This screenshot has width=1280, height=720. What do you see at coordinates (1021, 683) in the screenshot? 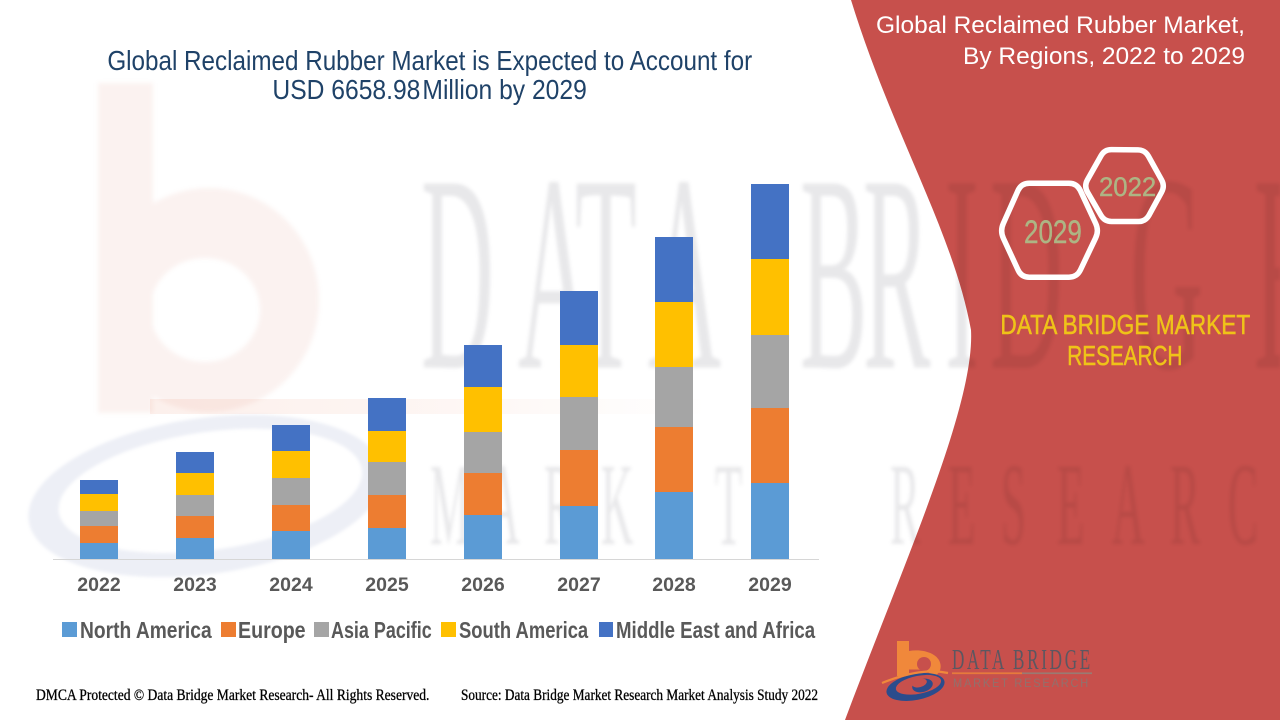
I see `svg-text: MARKET RESEARCH` at bounding box center [1021, 683].